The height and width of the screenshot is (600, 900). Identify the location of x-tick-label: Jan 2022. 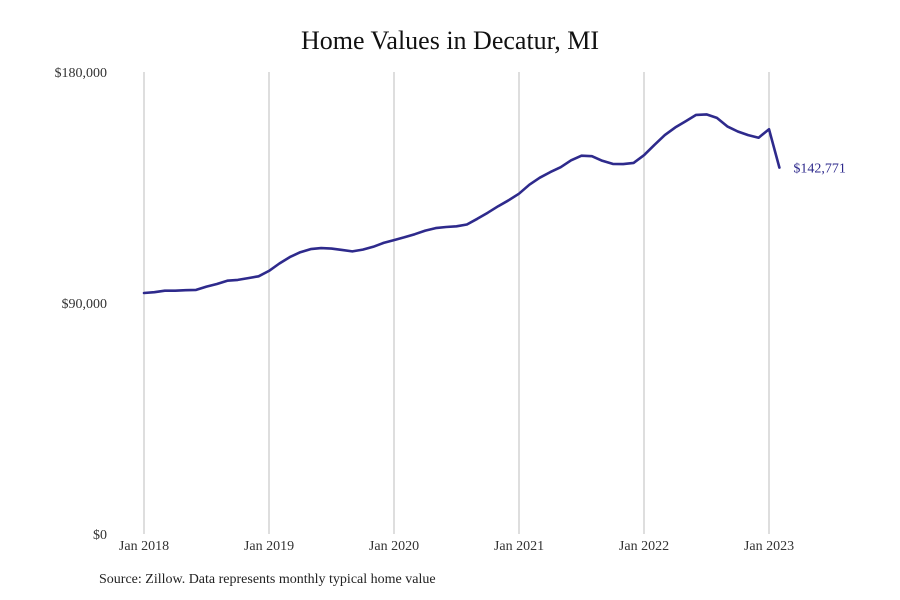
(644, 546).